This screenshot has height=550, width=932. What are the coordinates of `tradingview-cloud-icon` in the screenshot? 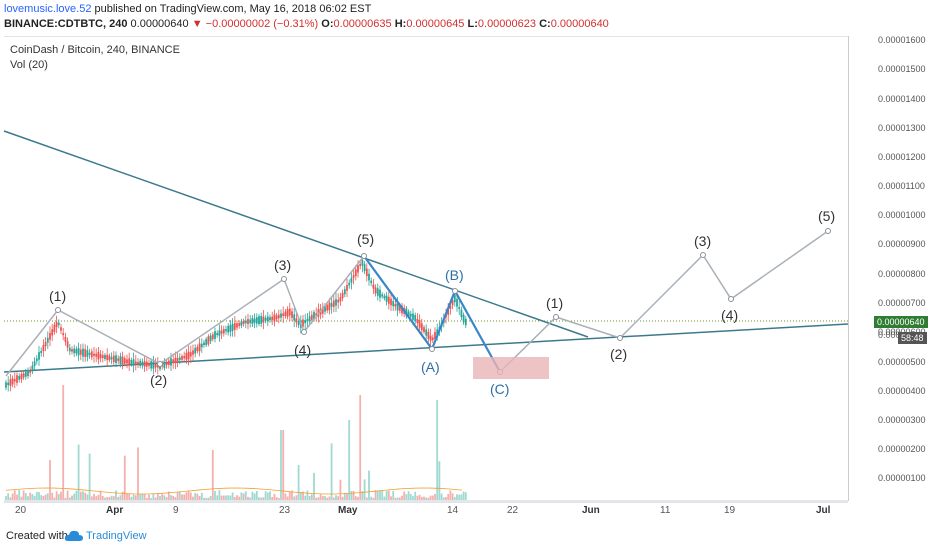 It's located at (74, 536).